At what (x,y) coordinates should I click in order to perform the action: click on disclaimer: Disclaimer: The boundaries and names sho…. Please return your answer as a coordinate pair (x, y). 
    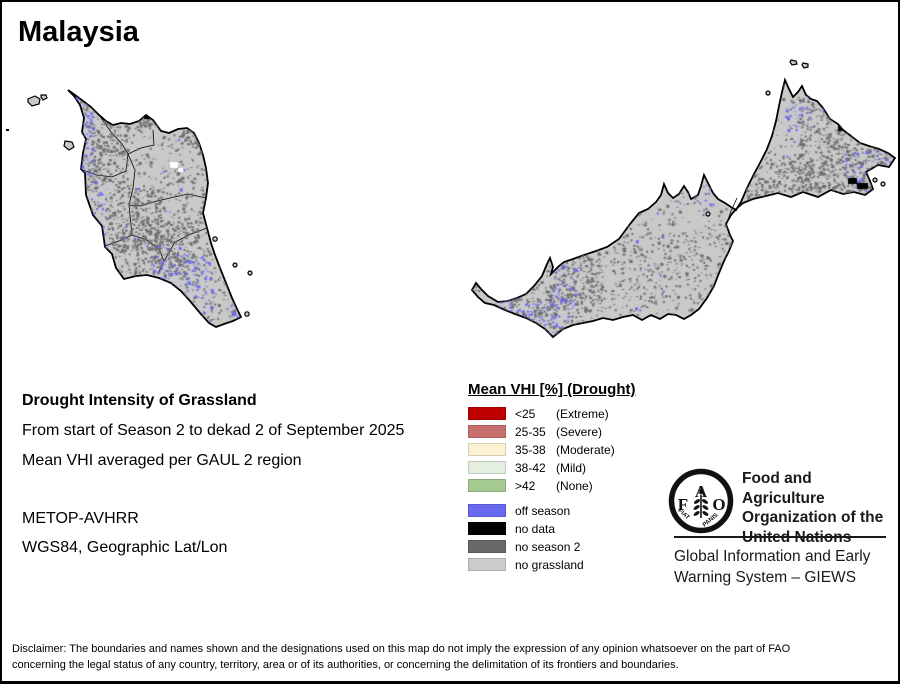
    Looking at the image, I should click on (453, 657).